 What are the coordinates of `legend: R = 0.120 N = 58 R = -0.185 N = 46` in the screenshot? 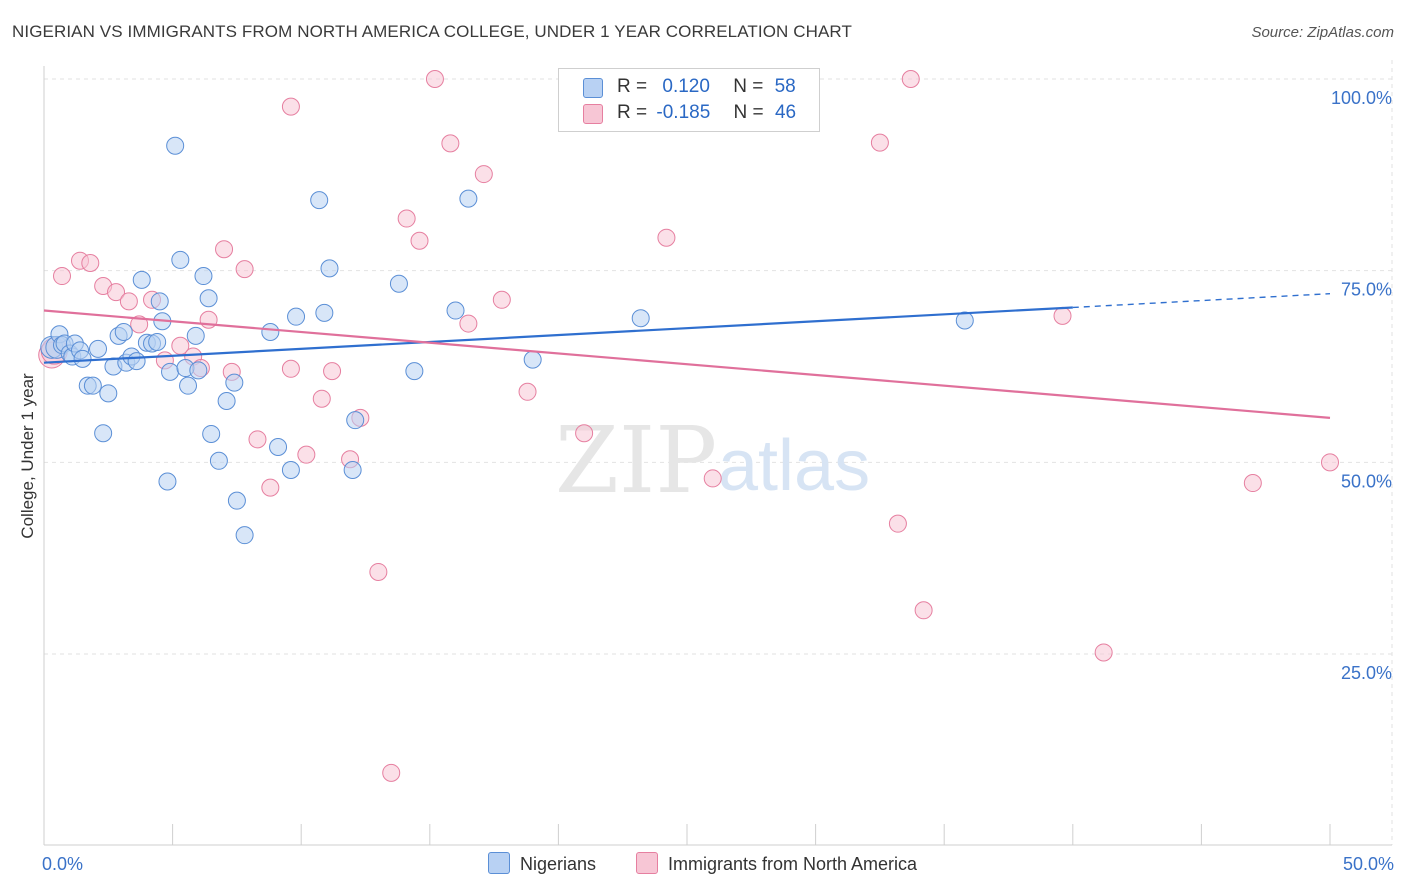 It's located at (689, 100).